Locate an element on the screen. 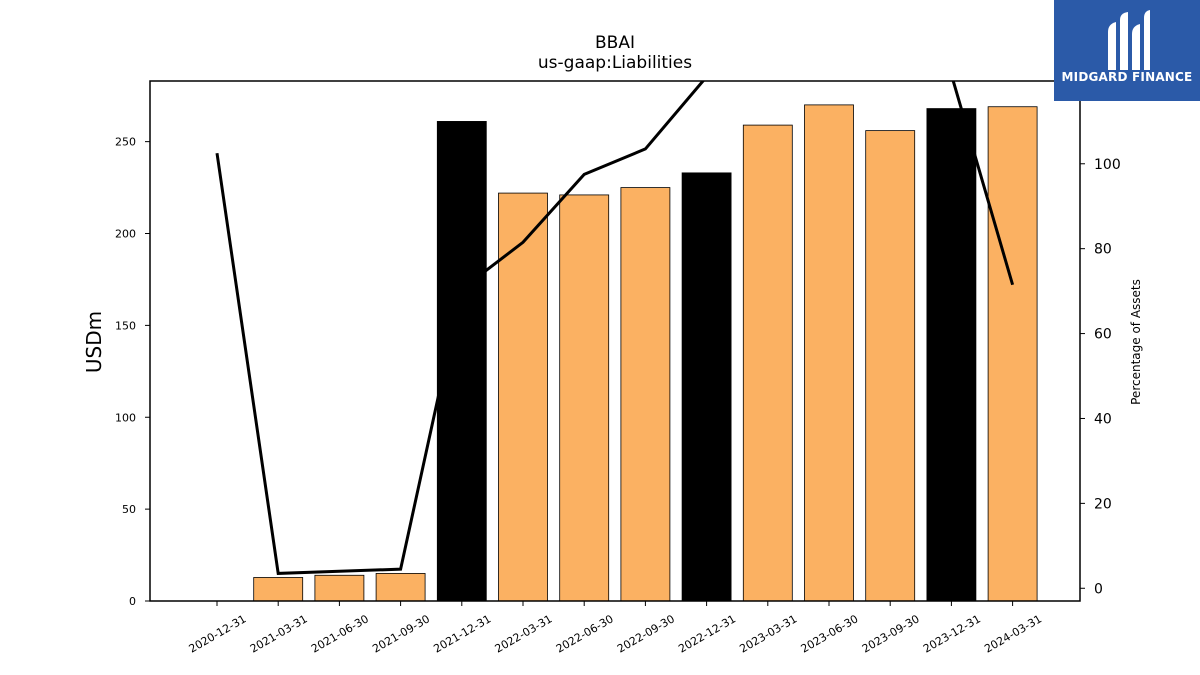 This screenshot has width=1200, height=675. brand-logo: MIDGARD FINANCE is located at coordinates (1127, 50).